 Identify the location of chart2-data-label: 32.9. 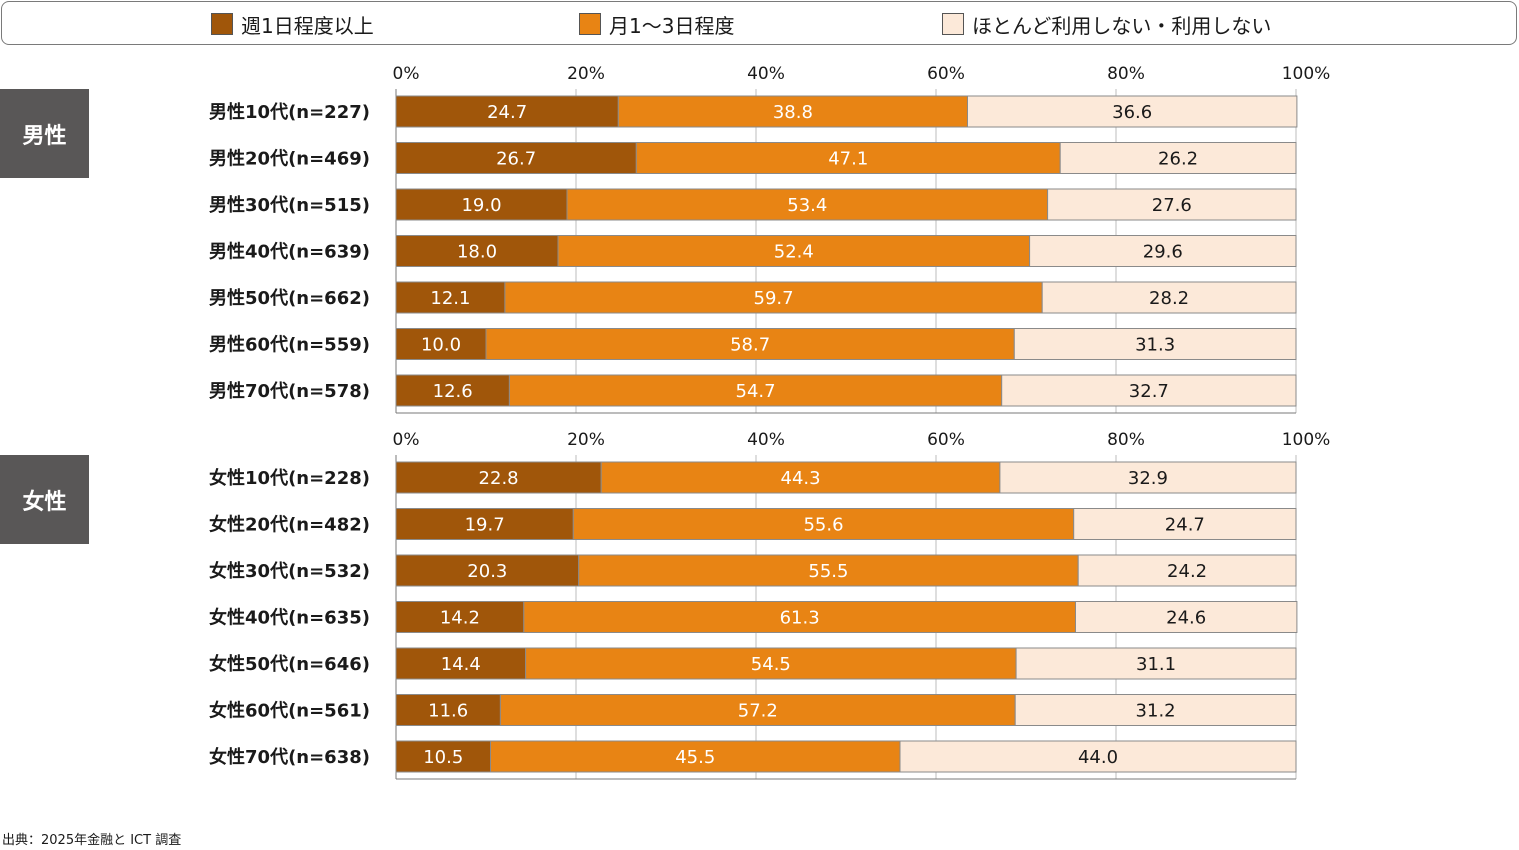
(1148, 478).